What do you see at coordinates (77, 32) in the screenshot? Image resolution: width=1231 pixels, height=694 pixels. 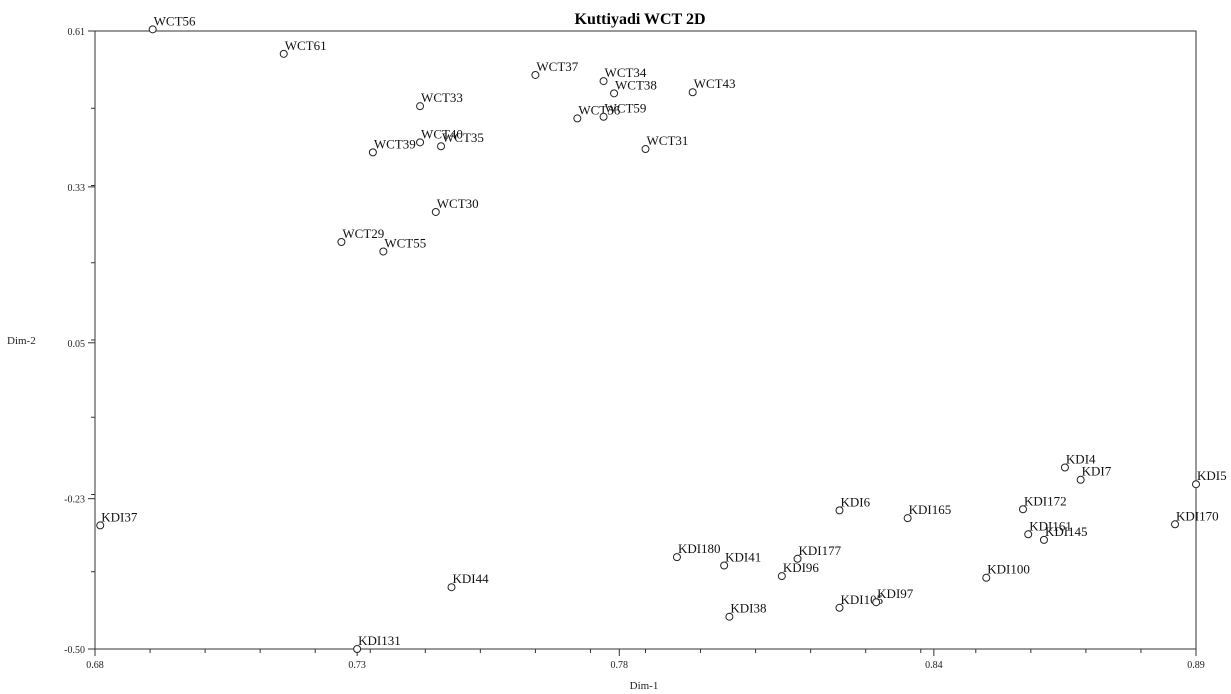 I see `y-tick-label: 0.61` at bounding box center [77, 32].